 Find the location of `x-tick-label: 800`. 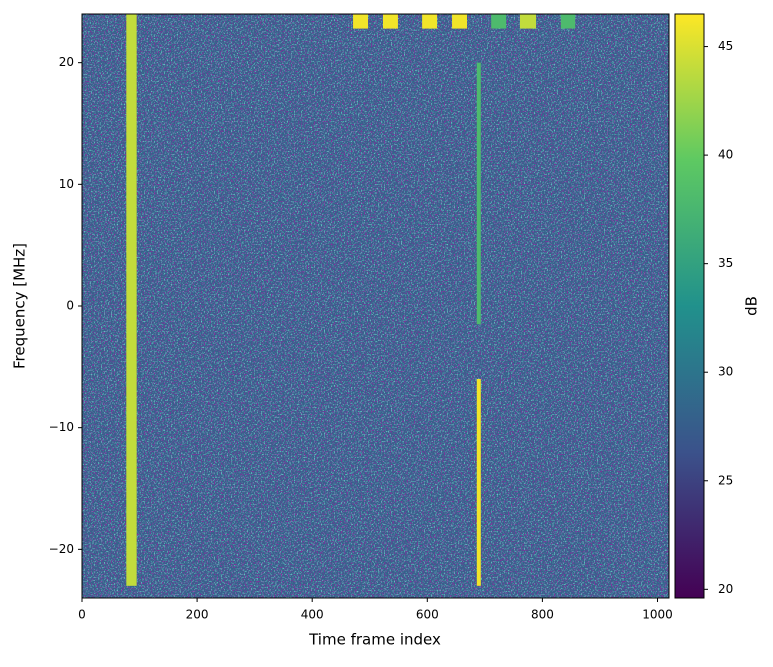

x-tick-label: 800 is located at coordinates (542, 615).